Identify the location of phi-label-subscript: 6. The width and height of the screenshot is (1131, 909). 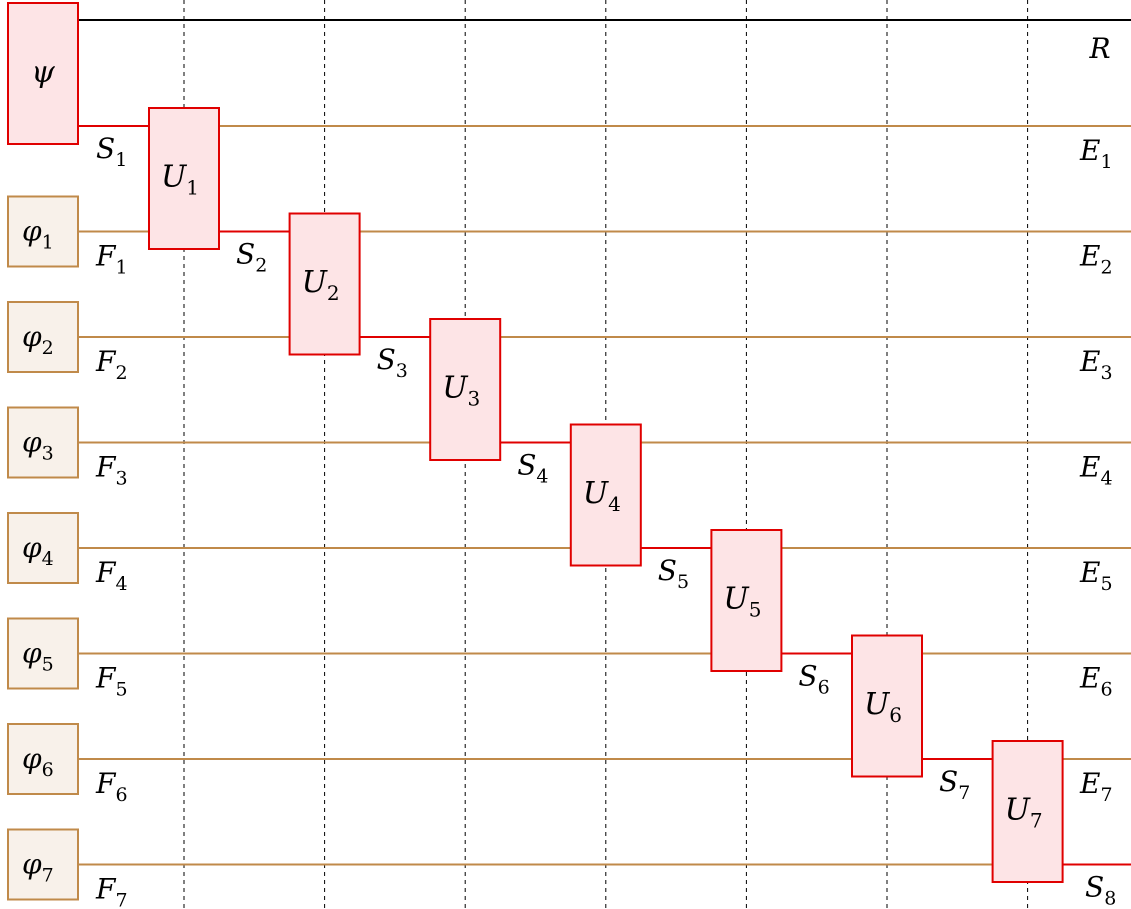
(48, 770).